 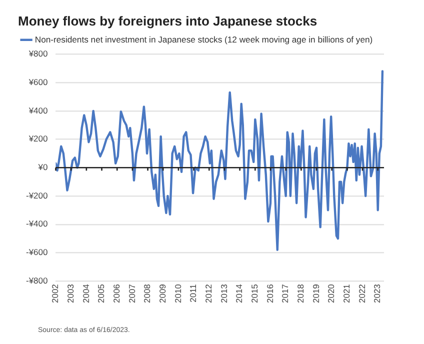 What do you see at coordinates (37, 223) in the screenshot?
I see `y-tick-label: -¥400` at bounding box center [37, 223].